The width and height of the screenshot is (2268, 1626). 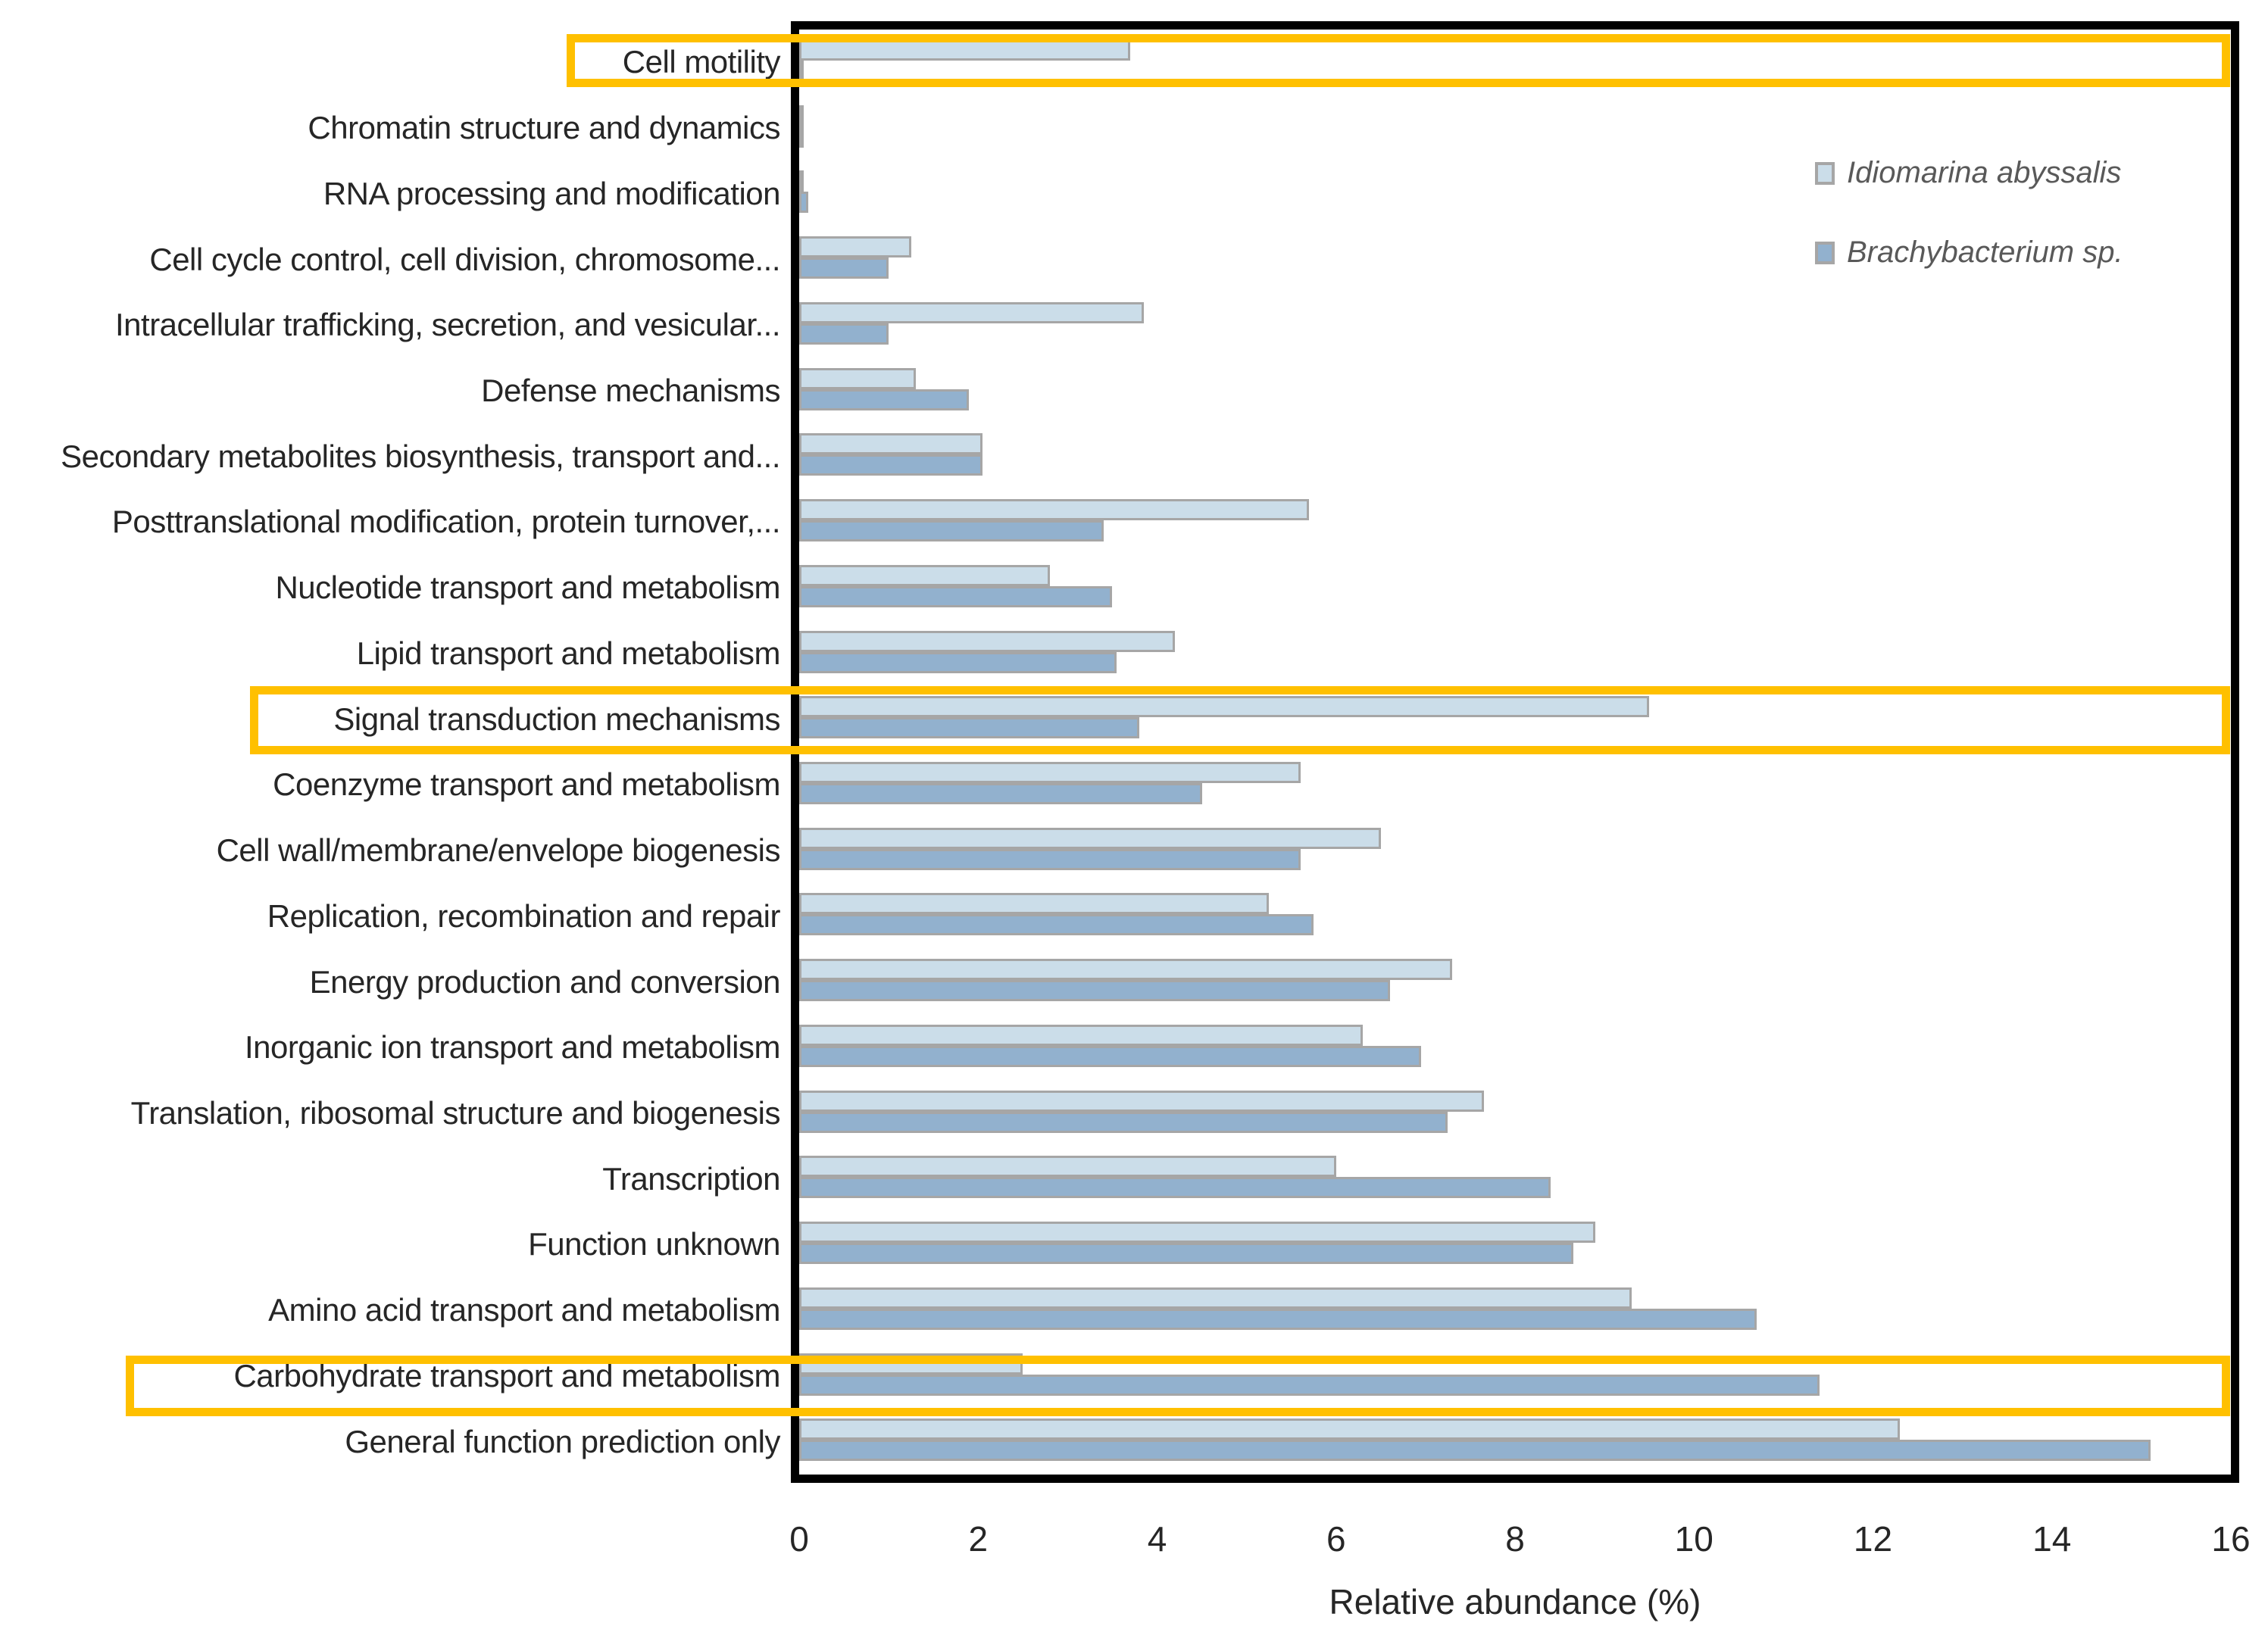 I want to click on category-label: Cell motility, so click(x=701, y=62).